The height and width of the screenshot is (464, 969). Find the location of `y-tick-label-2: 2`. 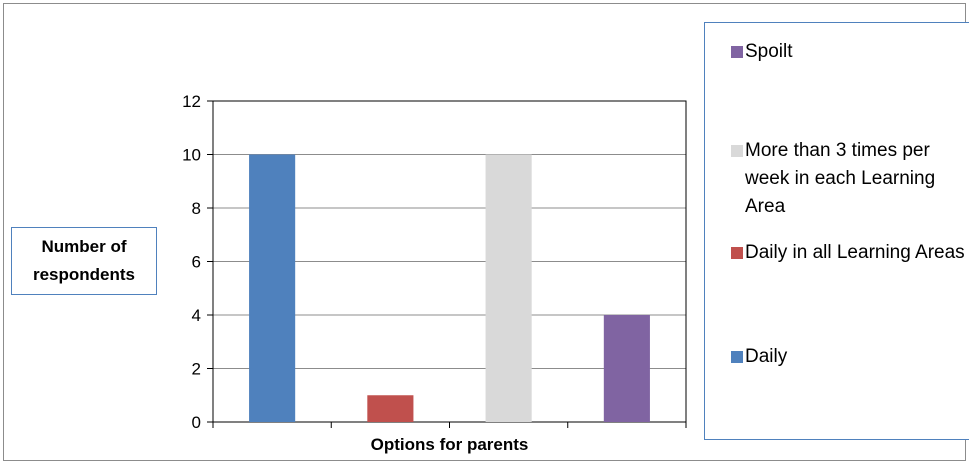

y-tick-label-2: 2 is located at coordinates (196, 369).